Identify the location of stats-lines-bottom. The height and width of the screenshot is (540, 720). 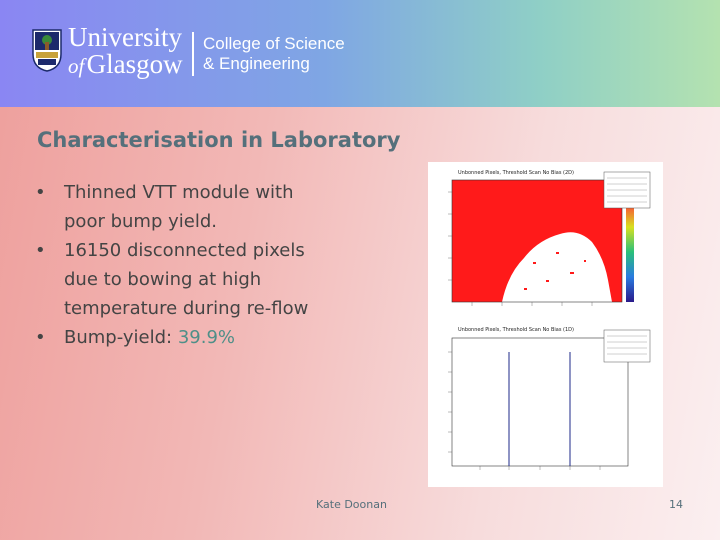
(627, 345).